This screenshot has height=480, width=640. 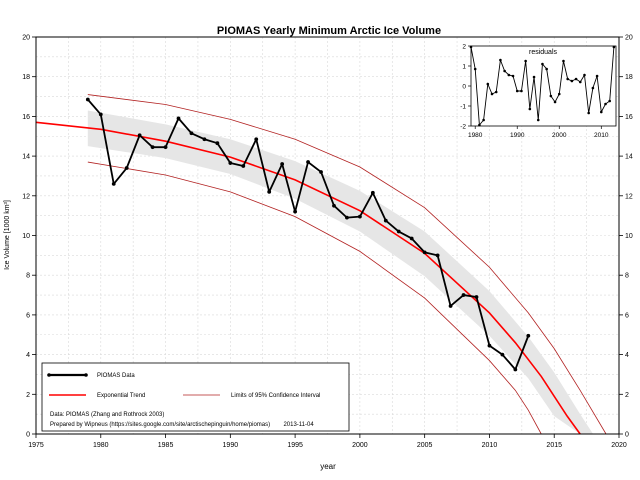 I want to click on y-axis-label: Ice Volume [1000 km³], so click(x=7, y=235).